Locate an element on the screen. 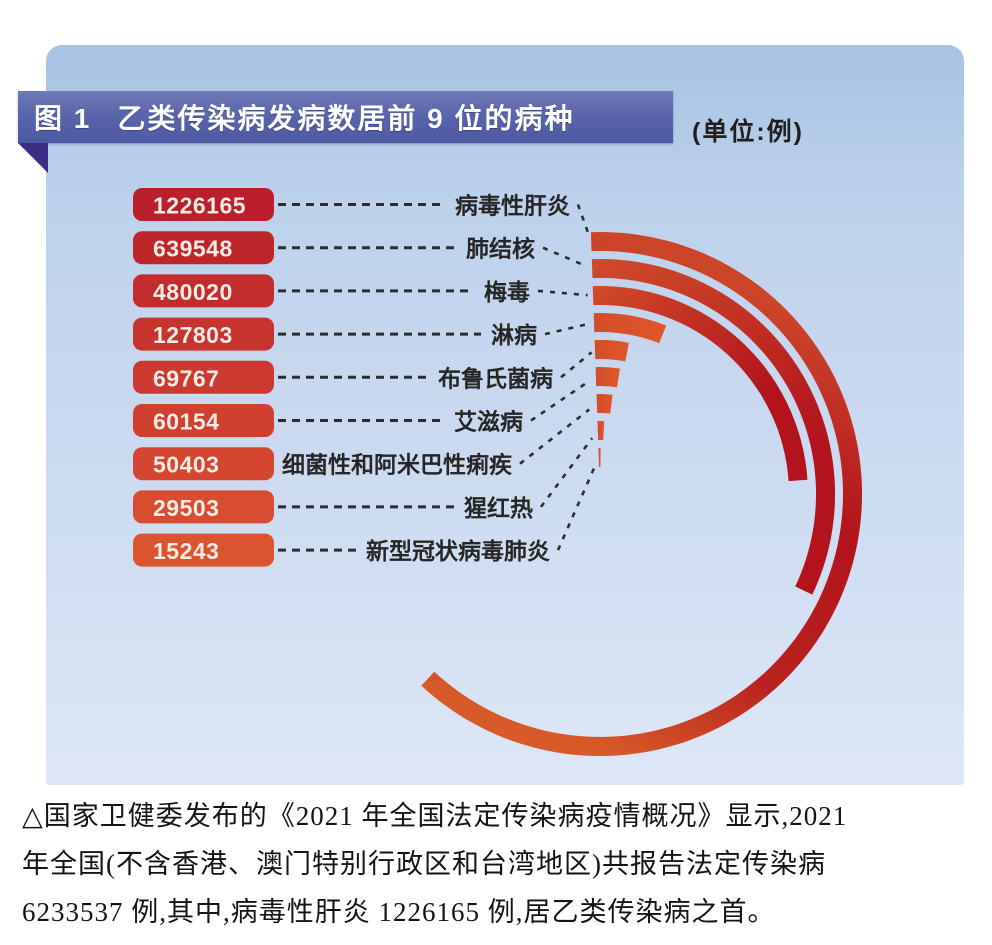  disease-label: 艾滋病 is located at coordinates (488, 422).